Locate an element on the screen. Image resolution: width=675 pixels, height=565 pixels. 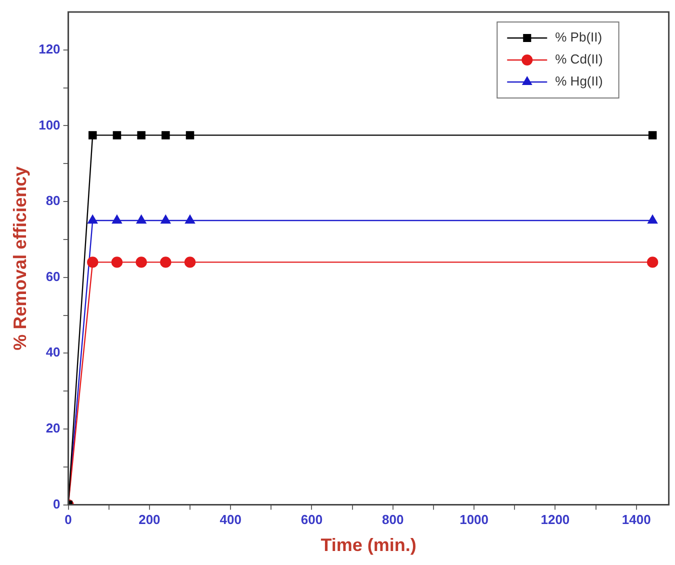
y-tick-label: 60 is located at coordinates (53, 276).